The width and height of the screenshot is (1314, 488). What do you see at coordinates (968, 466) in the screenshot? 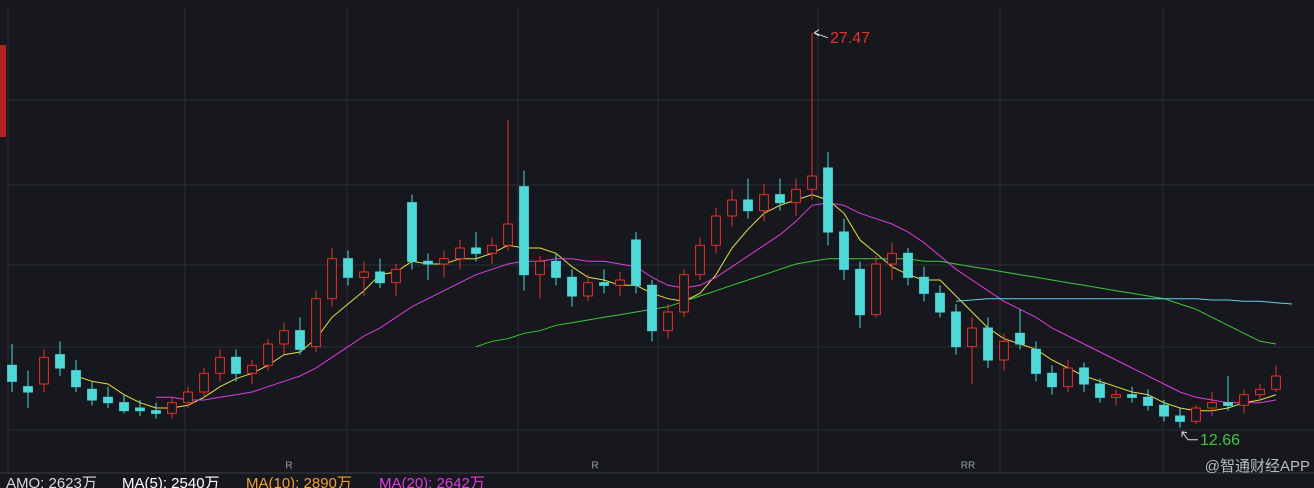
I see `marker-label: RR` at bounding box center [968, 466].